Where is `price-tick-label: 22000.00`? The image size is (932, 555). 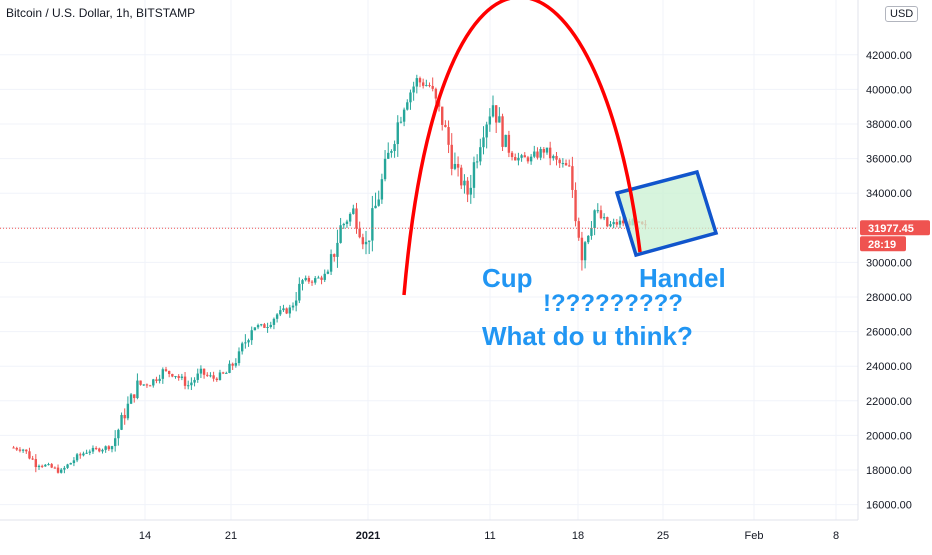 price-tick-label: 22000.00 is located at coordinates (889, 402).